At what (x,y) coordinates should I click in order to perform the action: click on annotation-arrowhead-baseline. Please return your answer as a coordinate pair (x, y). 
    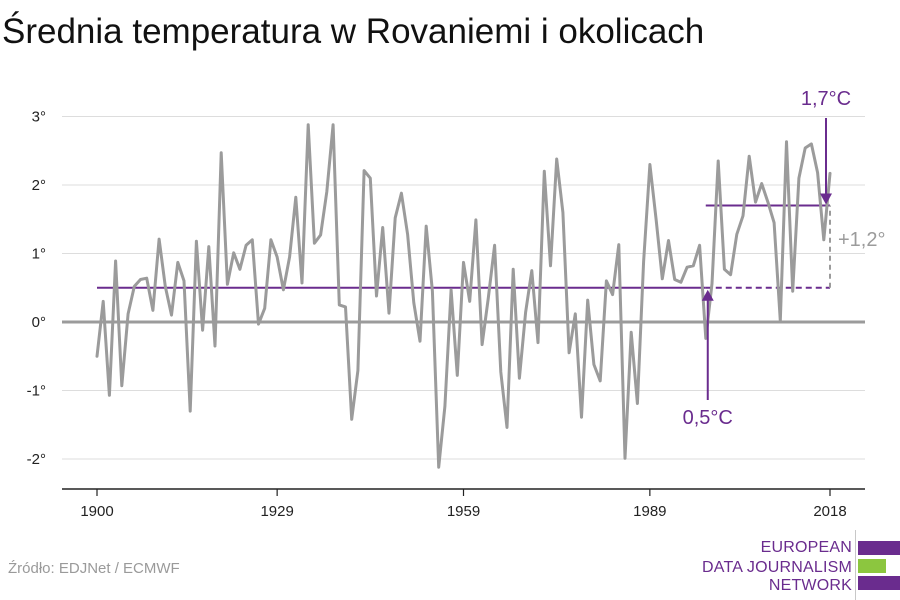
    Looking at the image, I should click on (707, 295).